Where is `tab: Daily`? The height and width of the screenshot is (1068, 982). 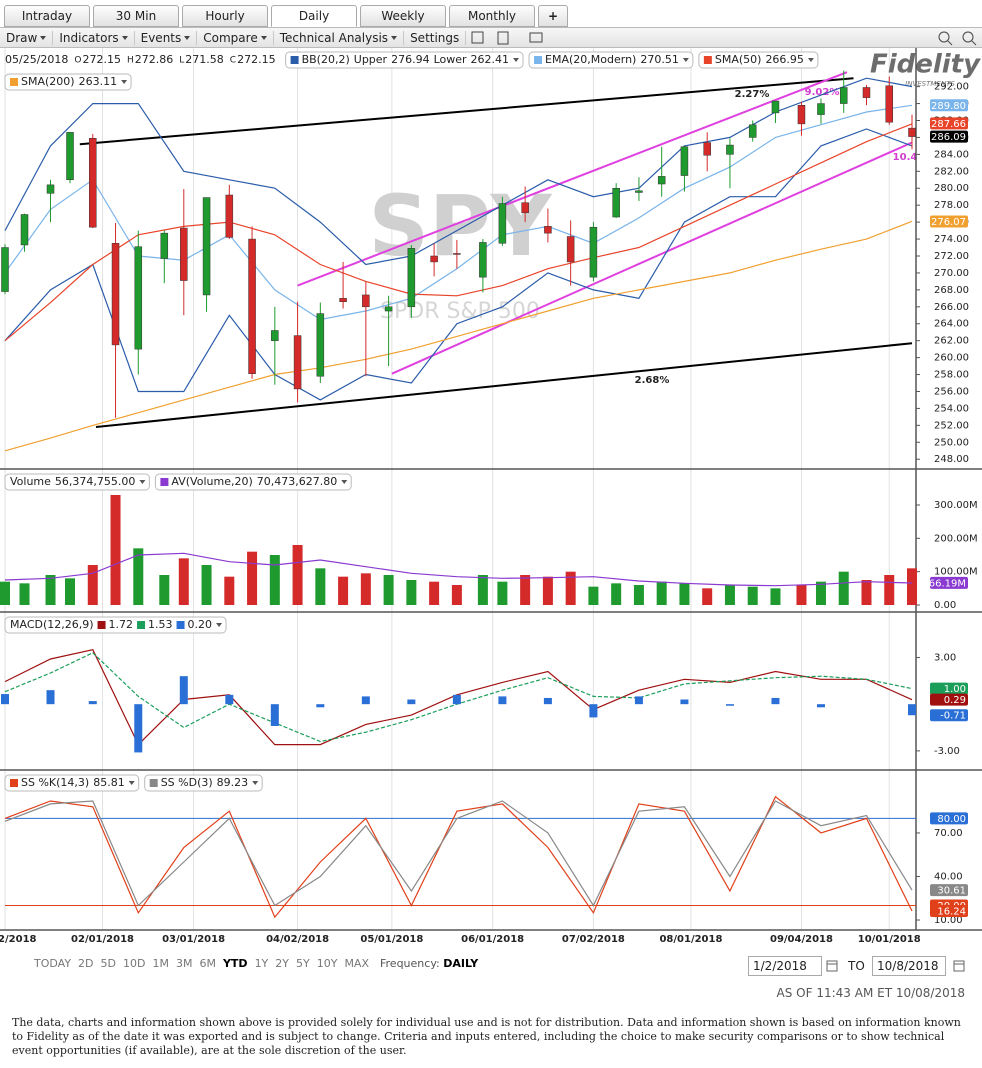
tab: Daily is located at coordinates (314, 16).